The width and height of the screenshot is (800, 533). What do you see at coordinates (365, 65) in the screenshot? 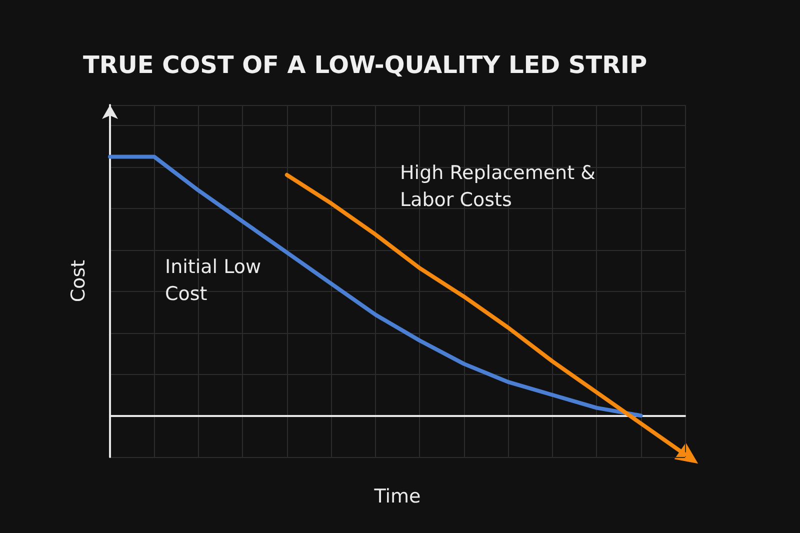
I see `chart-title: TRUE COST OF A LOW-QUALITY LED STRIP` at bounding box center [365, 65].